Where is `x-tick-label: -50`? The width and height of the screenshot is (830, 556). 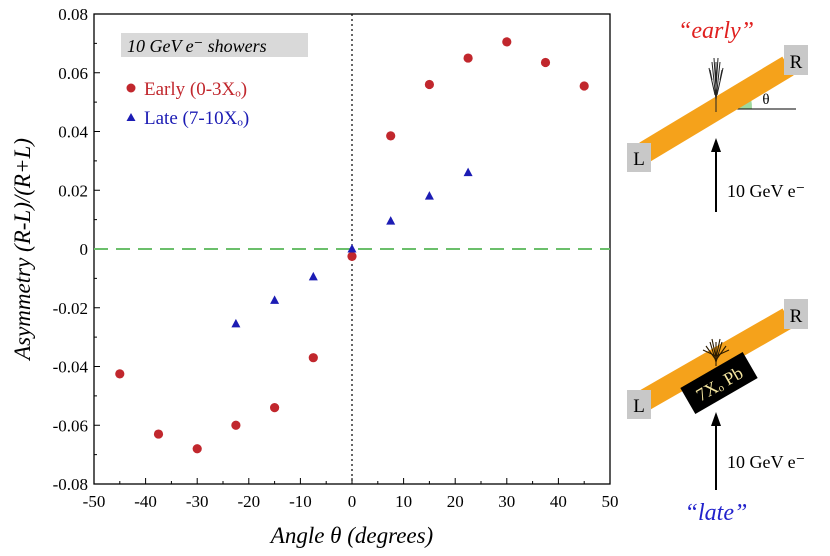 x-tick-label: -50 is located at coordinates (94, 501).